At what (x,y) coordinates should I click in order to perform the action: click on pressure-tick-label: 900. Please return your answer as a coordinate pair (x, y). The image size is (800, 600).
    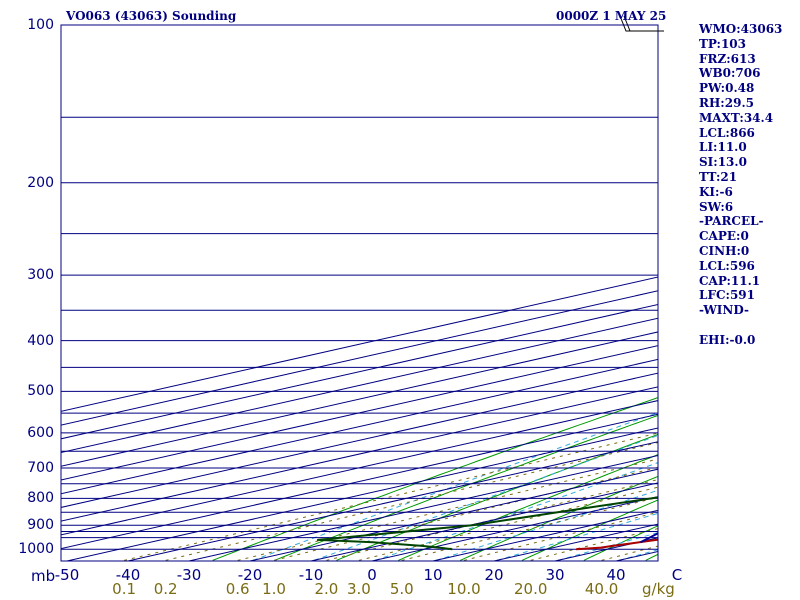
    Looking at the image, I should click on (40, 525).